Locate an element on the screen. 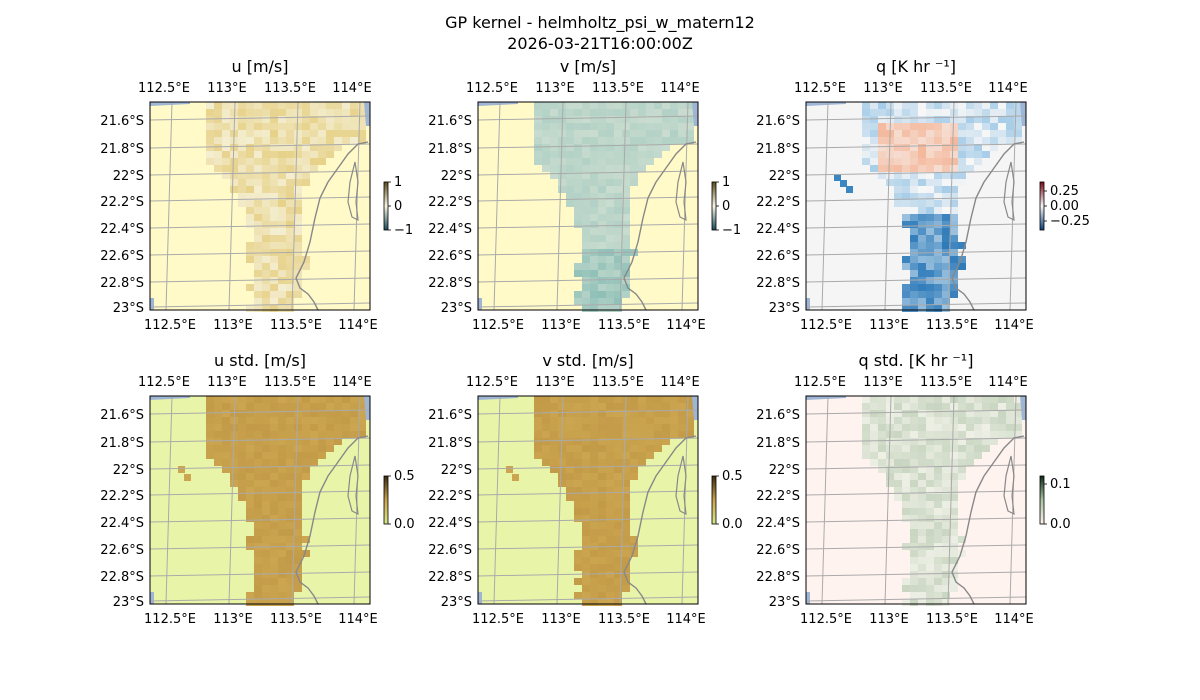 This screenshot has width=1200, height=700. colorbar-tick-label: 0.0 is located at coordinates (1060, 524).